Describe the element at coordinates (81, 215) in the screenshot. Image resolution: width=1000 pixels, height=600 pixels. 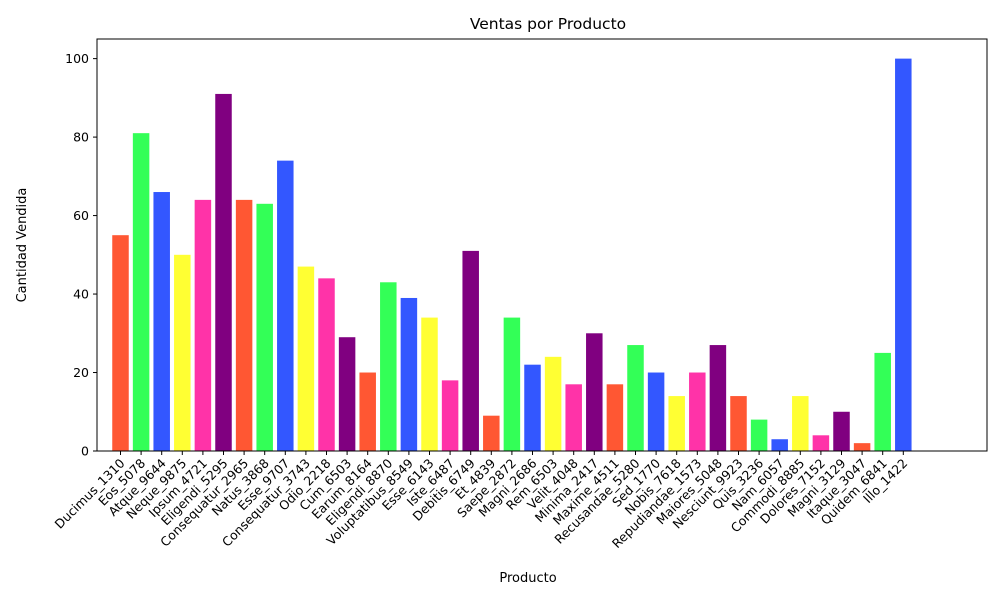
I see `y-tick-label: 60` at that location.